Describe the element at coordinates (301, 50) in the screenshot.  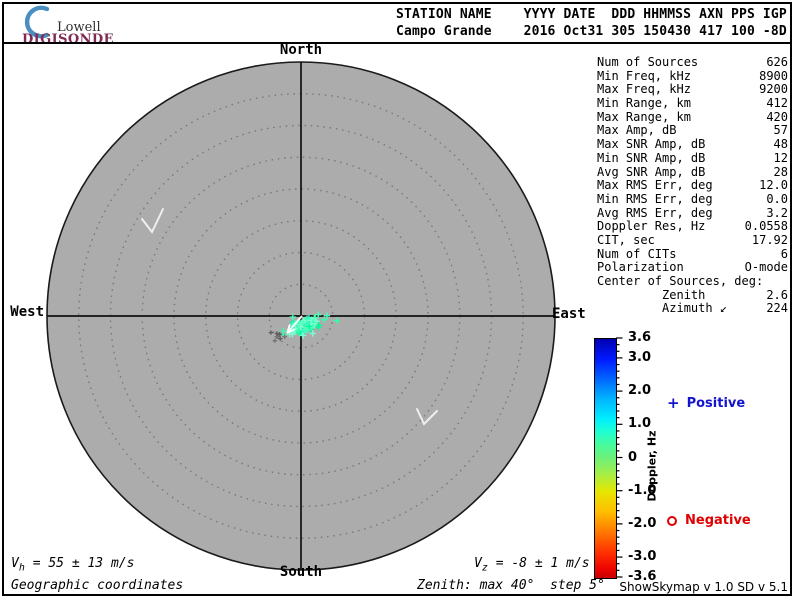
I see `compass-label-north: North` at that location.